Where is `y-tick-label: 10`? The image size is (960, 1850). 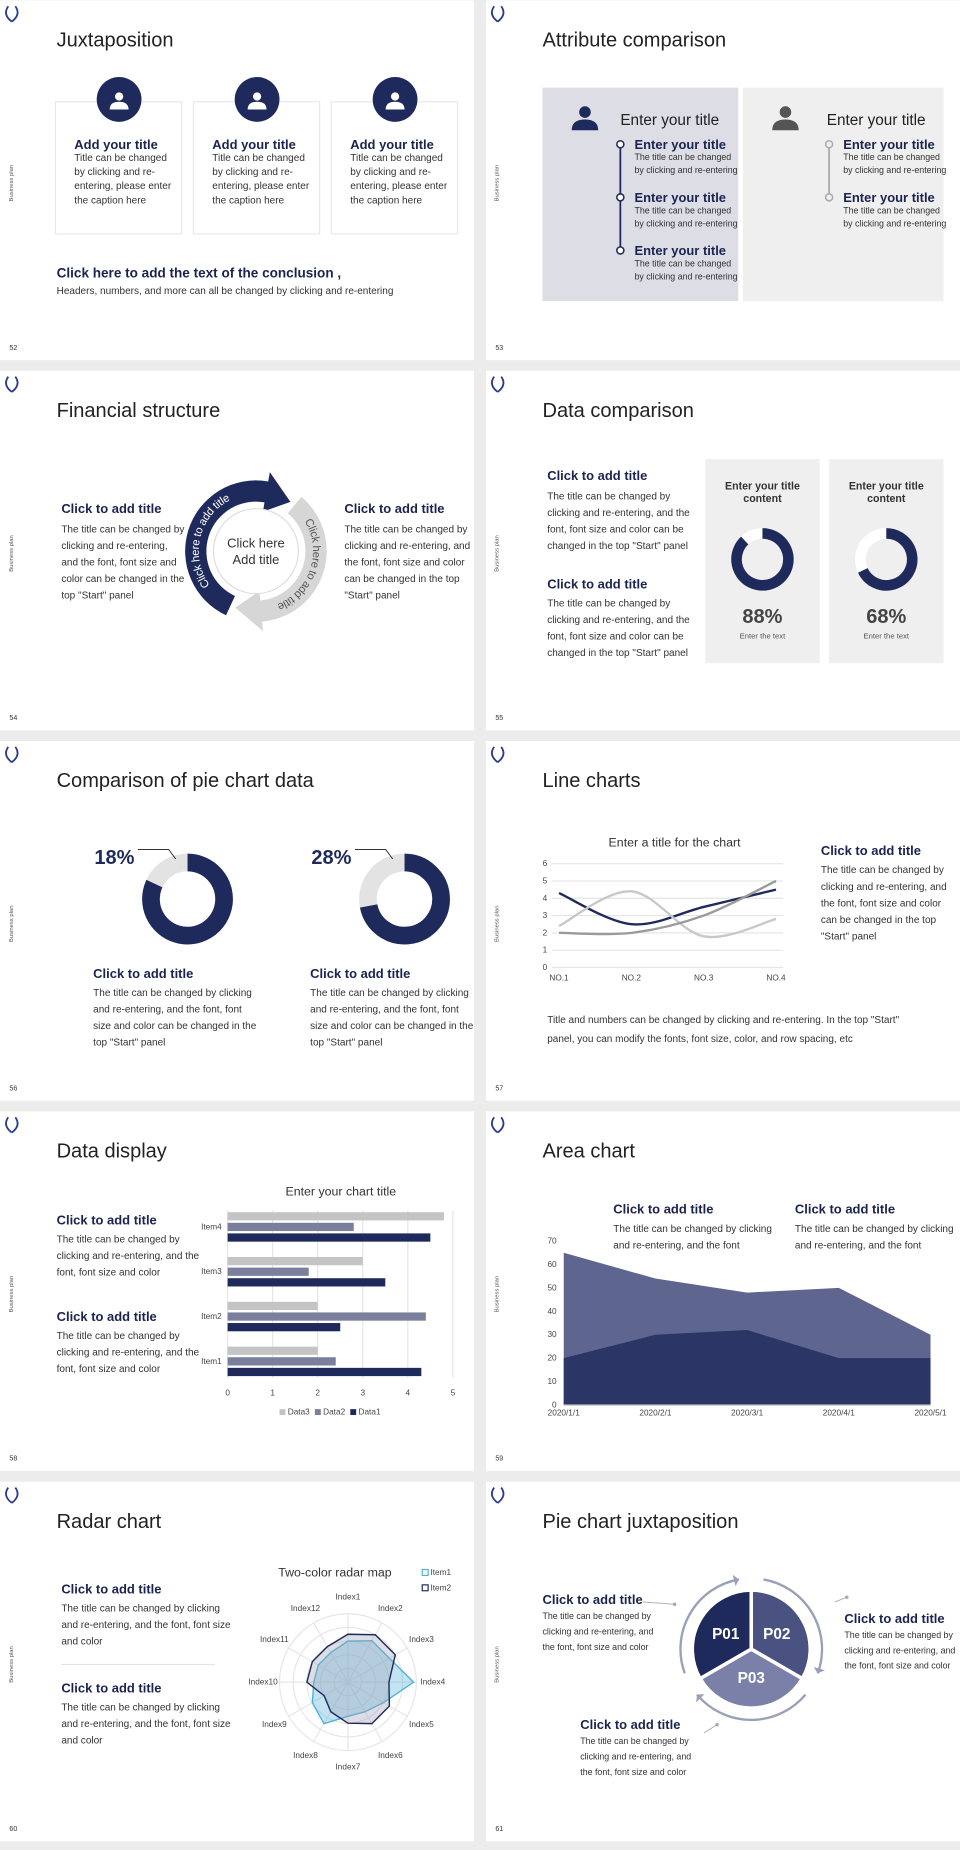 y-tick-label: 10 is located at coordinates (552, 1381).